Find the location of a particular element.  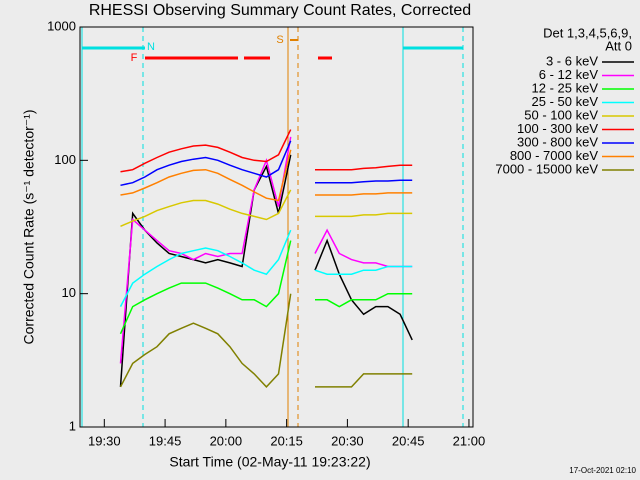

x-axis-label: Start Time (02-May-11 19:23:22) is located at coordinates (269, 462).